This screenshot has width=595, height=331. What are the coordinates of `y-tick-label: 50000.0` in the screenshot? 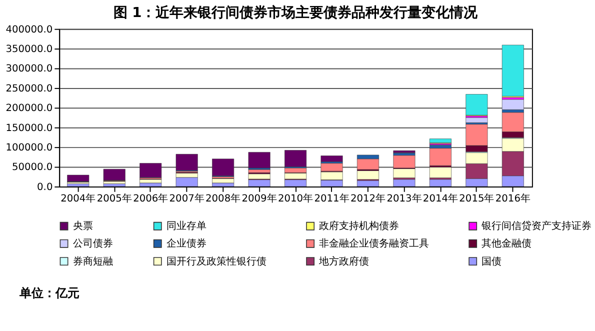 It's located at (32, 168).